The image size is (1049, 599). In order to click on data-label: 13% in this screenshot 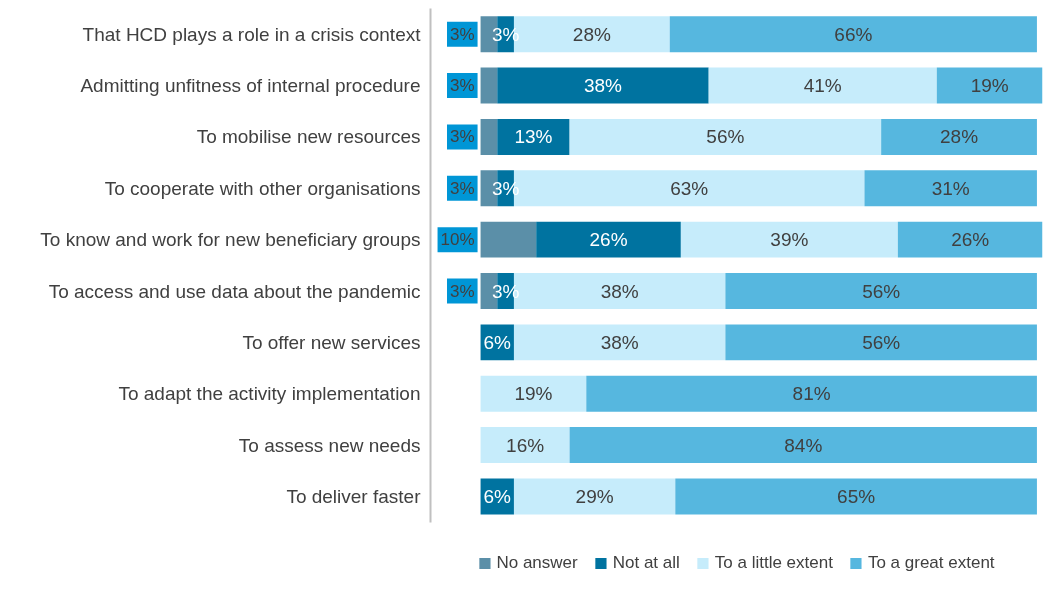, I will do `click(533, 137)`.